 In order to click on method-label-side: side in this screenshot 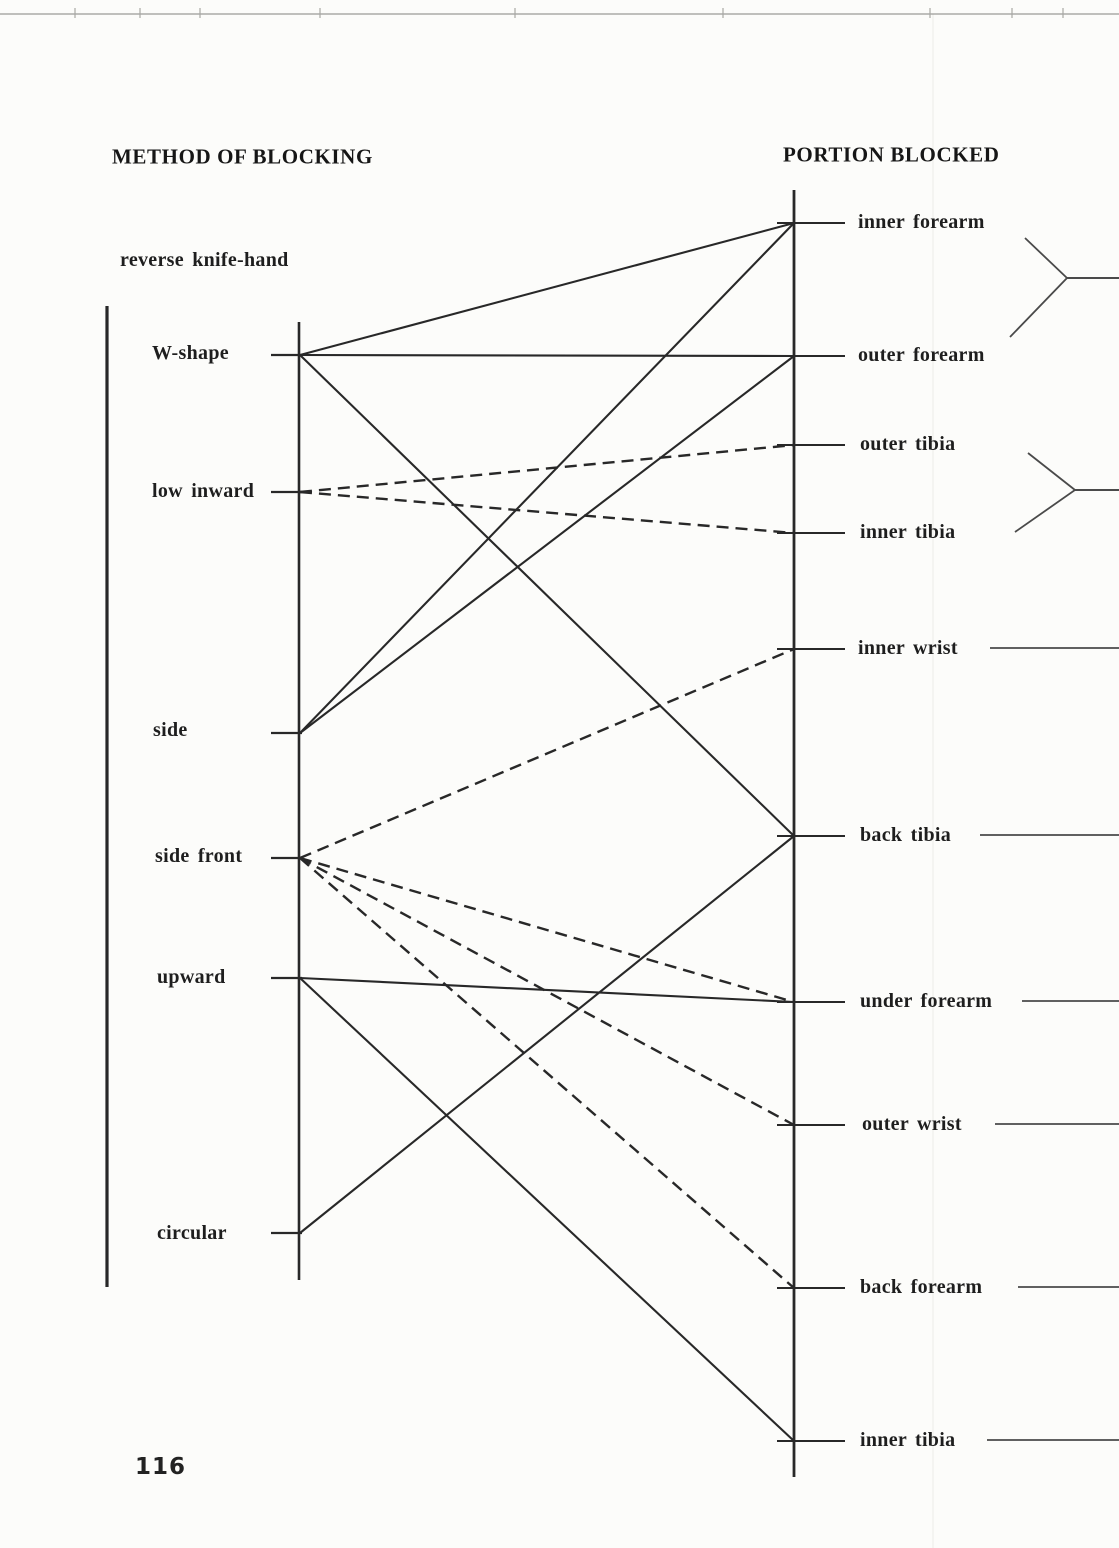, I will do `click(170, 730)`.